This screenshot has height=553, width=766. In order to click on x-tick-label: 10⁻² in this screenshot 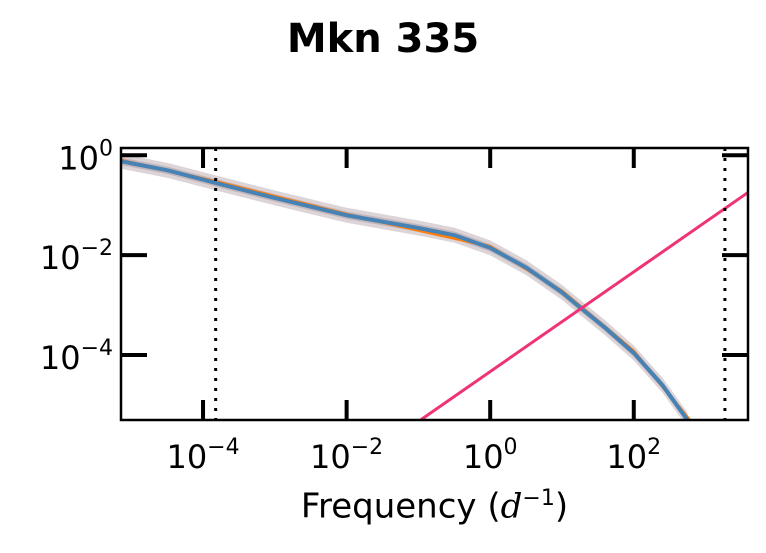, I will do `click(346, 455)`.